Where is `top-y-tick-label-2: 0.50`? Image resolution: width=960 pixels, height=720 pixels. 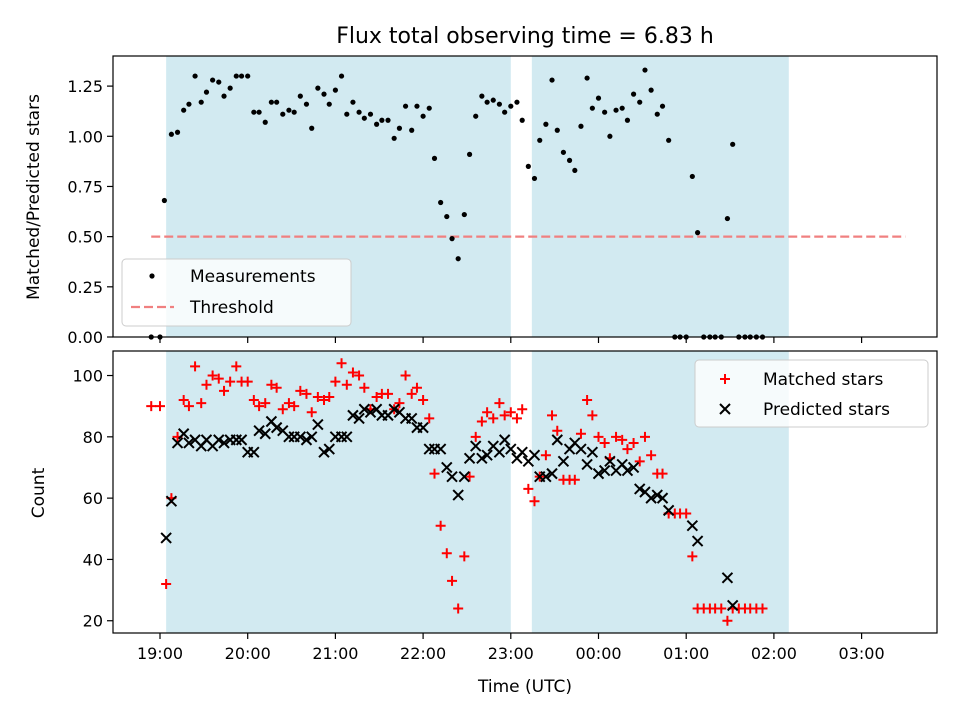 top-y-tick-label-2: 0.50 is located at coordinates (85, 237).